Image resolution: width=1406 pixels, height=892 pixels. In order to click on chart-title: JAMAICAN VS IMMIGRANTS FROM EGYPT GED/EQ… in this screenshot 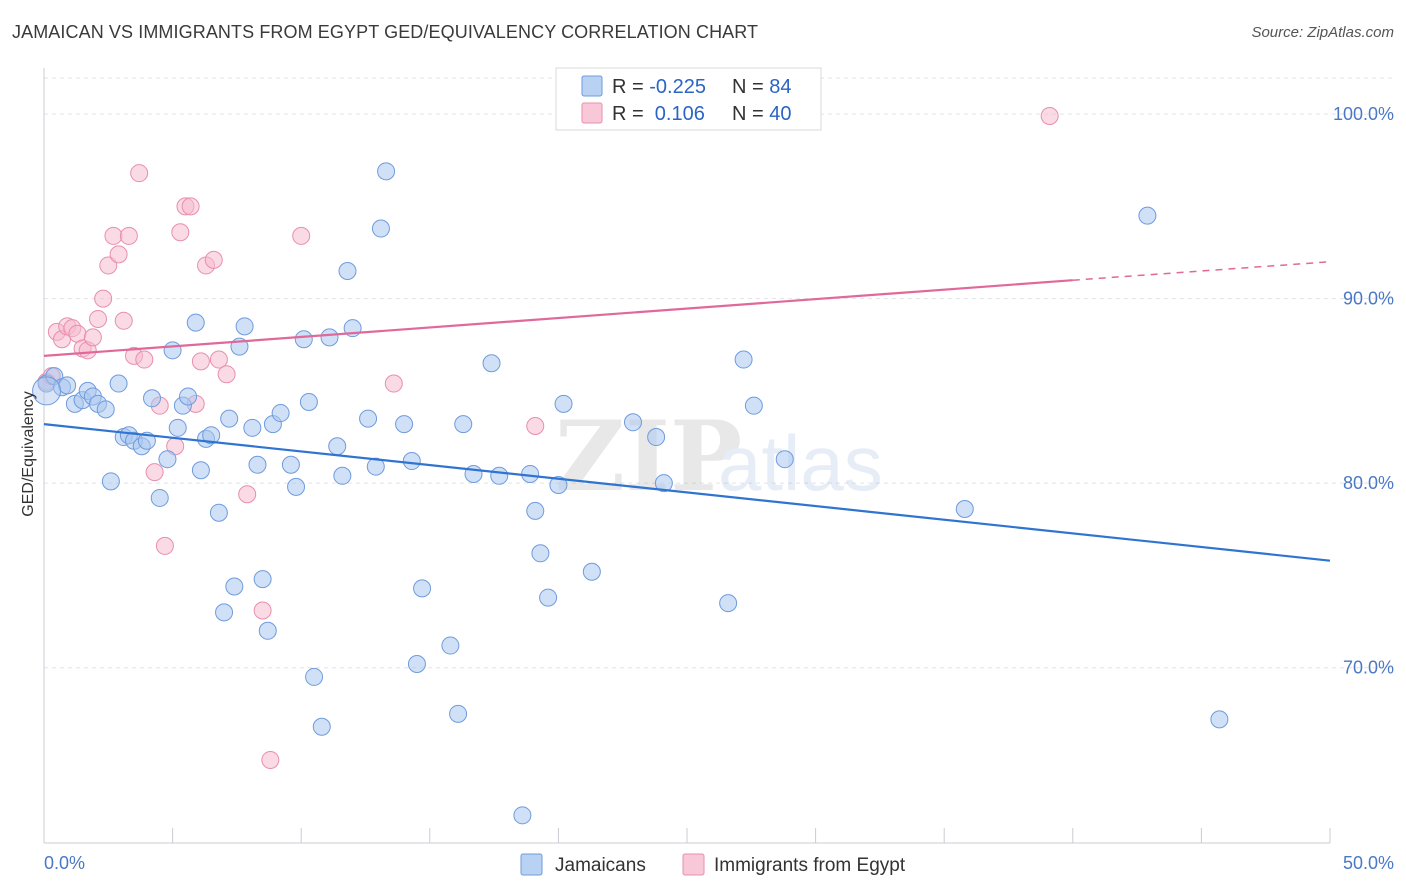, I will do `click(385, 32)`.